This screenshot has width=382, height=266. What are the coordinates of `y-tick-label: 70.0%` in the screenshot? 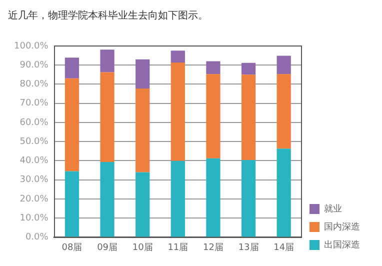 It's located at (34, 103).